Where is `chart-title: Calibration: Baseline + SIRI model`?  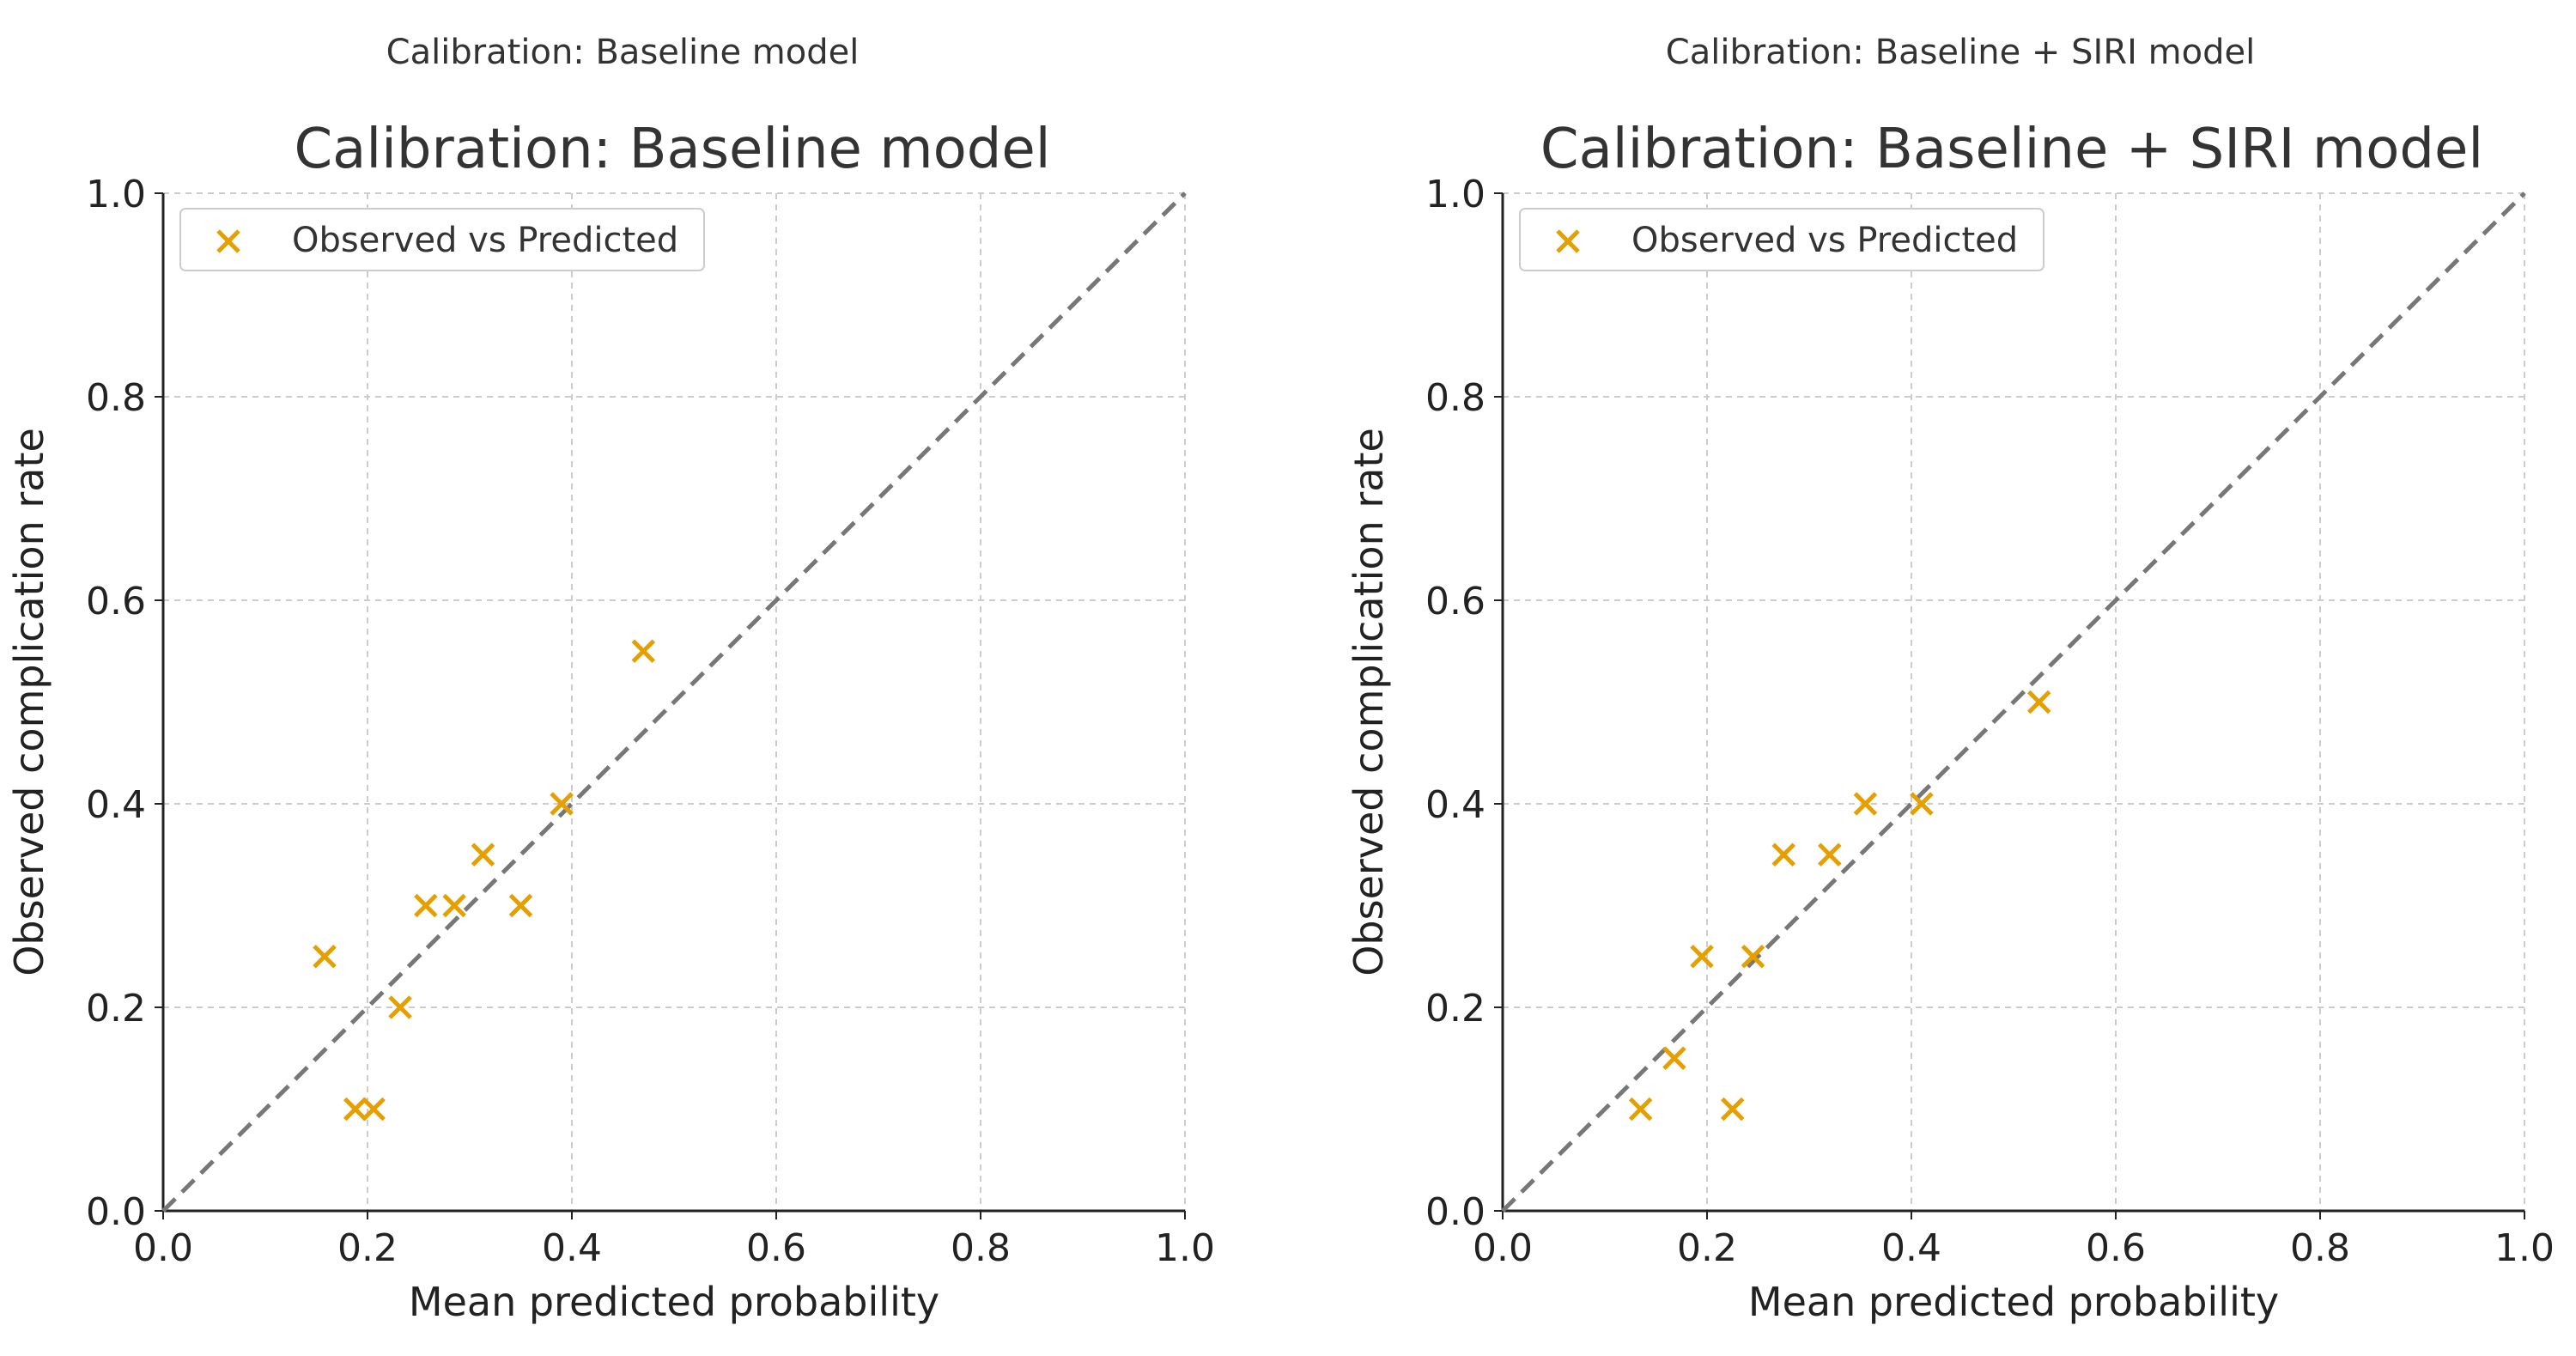 chart-title: Calibration: Baseline + SIRI model is located at coordinates (2011, 149).